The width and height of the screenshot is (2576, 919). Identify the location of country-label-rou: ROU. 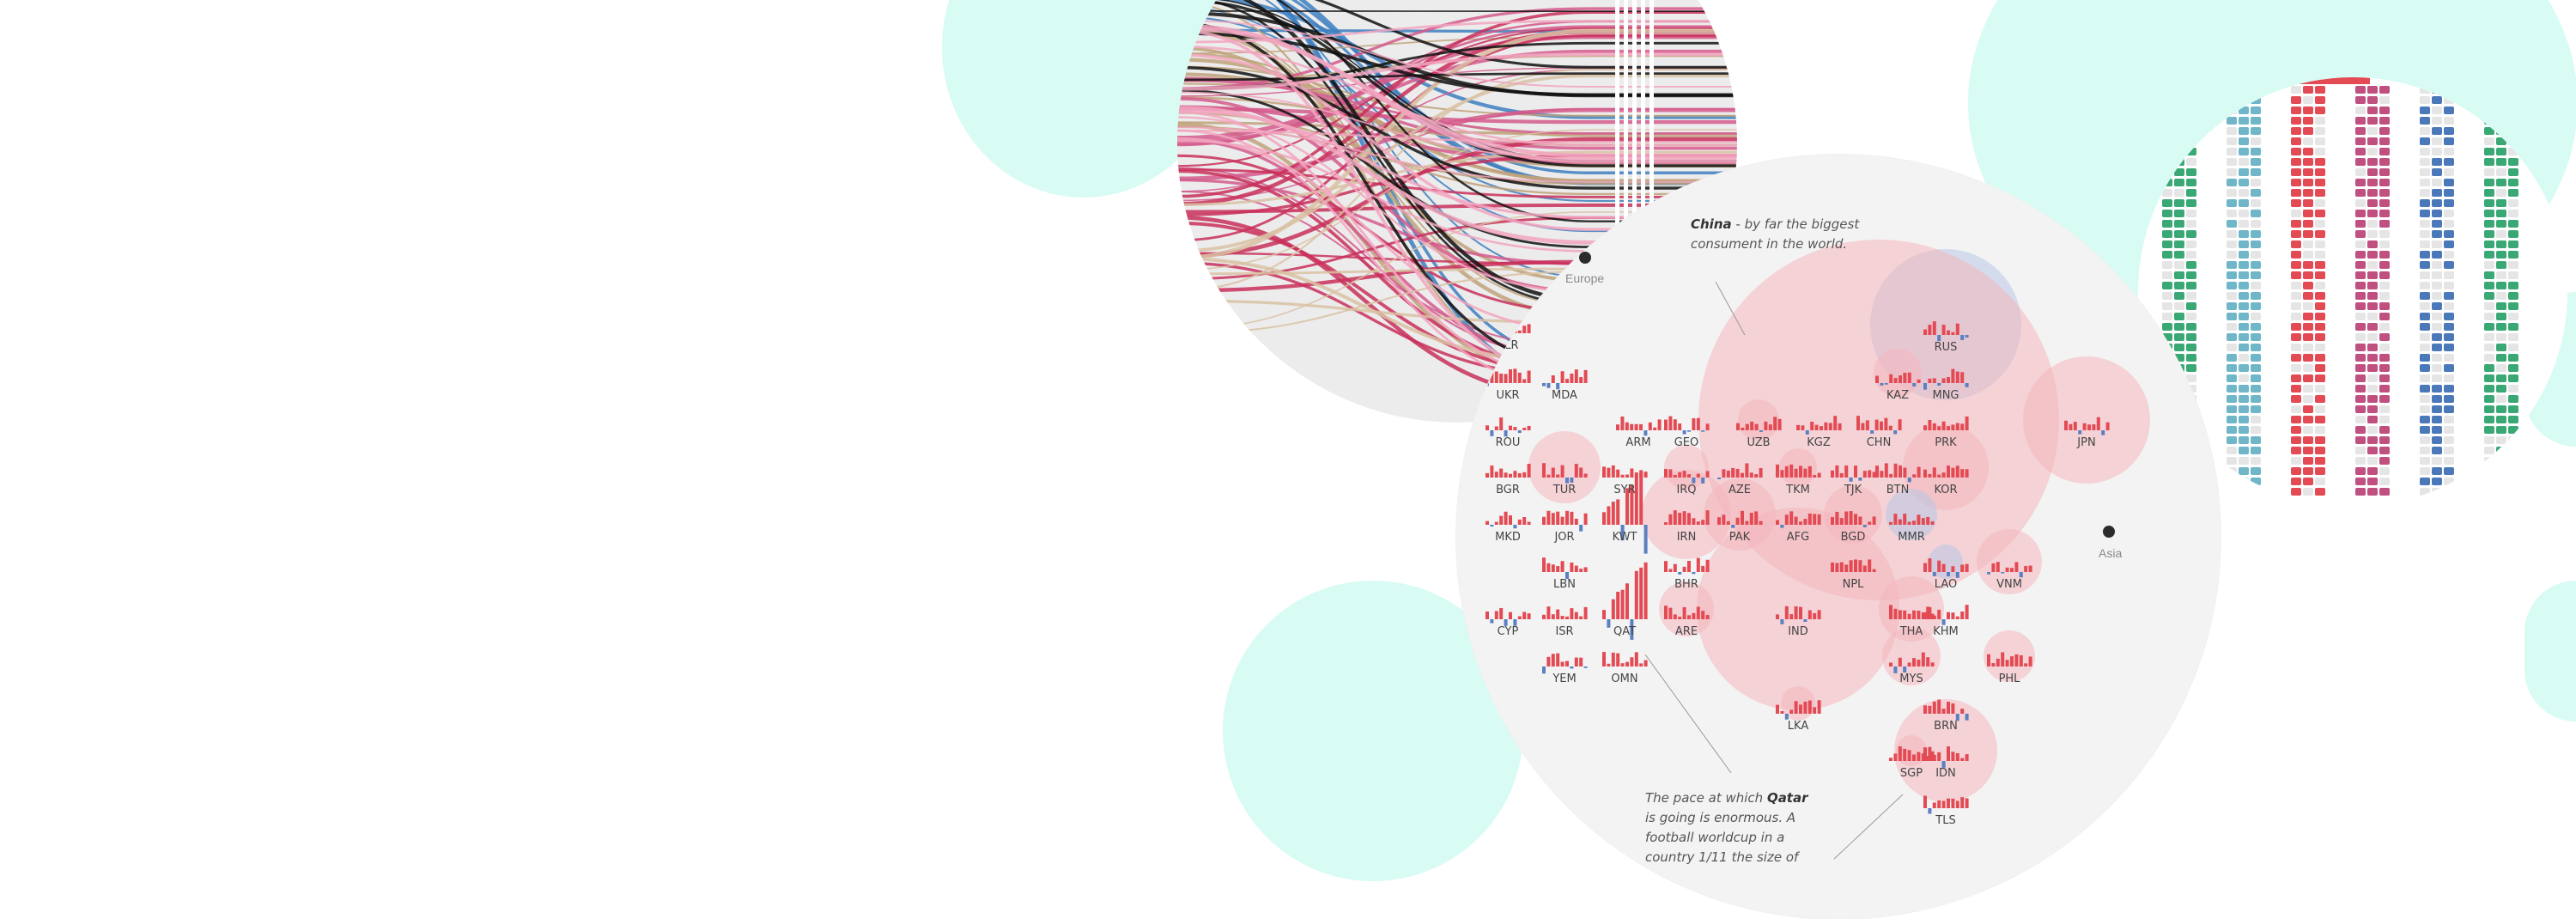
(1508, 442).